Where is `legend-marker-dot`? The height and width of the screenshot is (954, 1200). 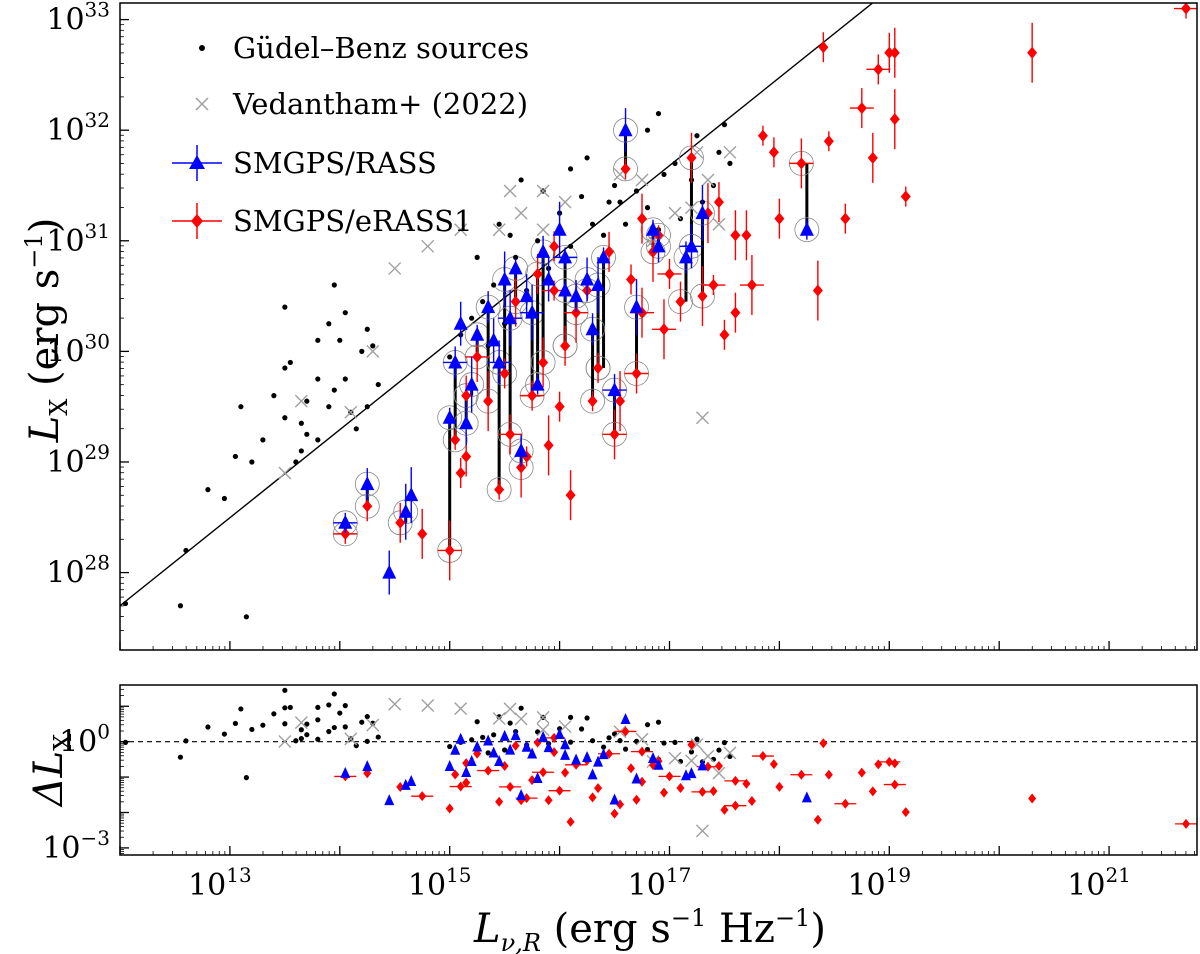
legend-marker-dot is located at coordinates (202, 48).